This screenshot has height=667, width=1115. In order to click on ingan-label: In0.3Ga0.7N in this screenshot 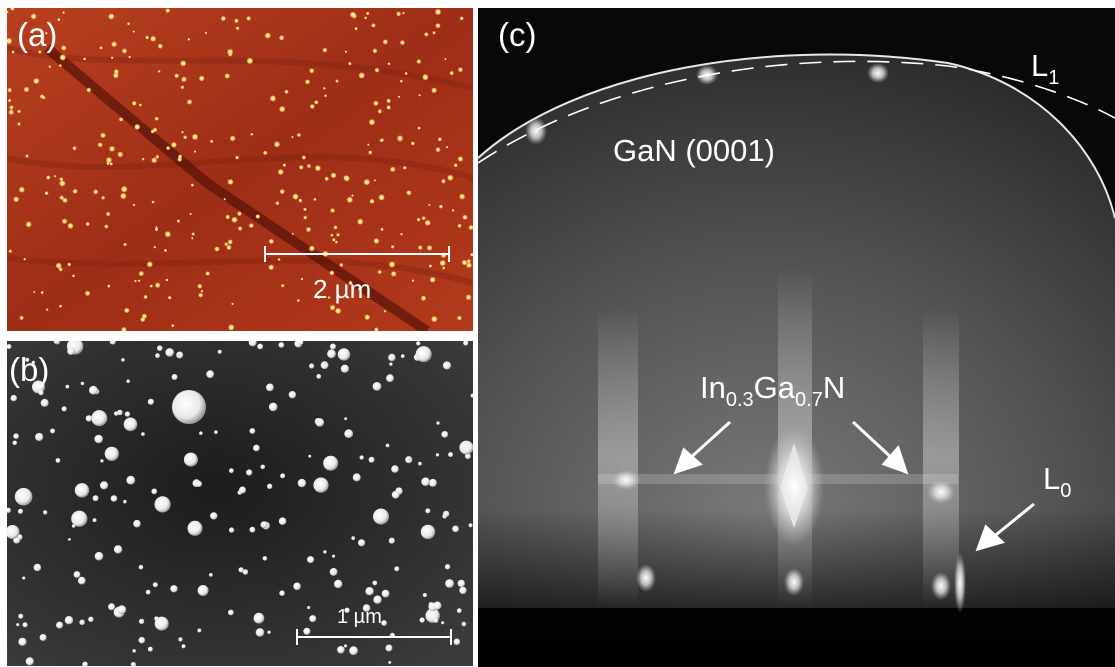, I will do `click(773, 390)`.